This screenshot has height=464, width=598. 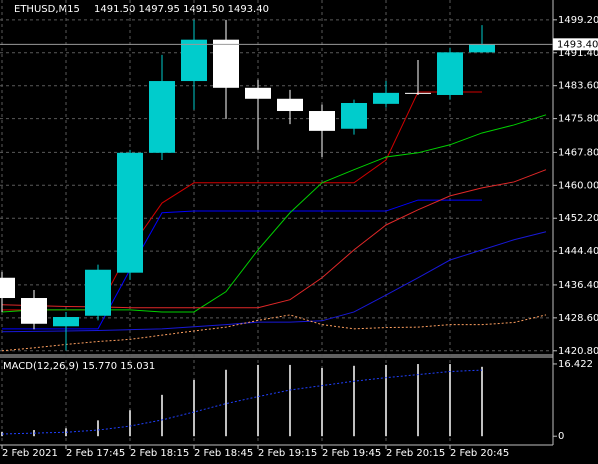 I want to click on y-tick-label: 1444.40, so click(x=578, y=251).